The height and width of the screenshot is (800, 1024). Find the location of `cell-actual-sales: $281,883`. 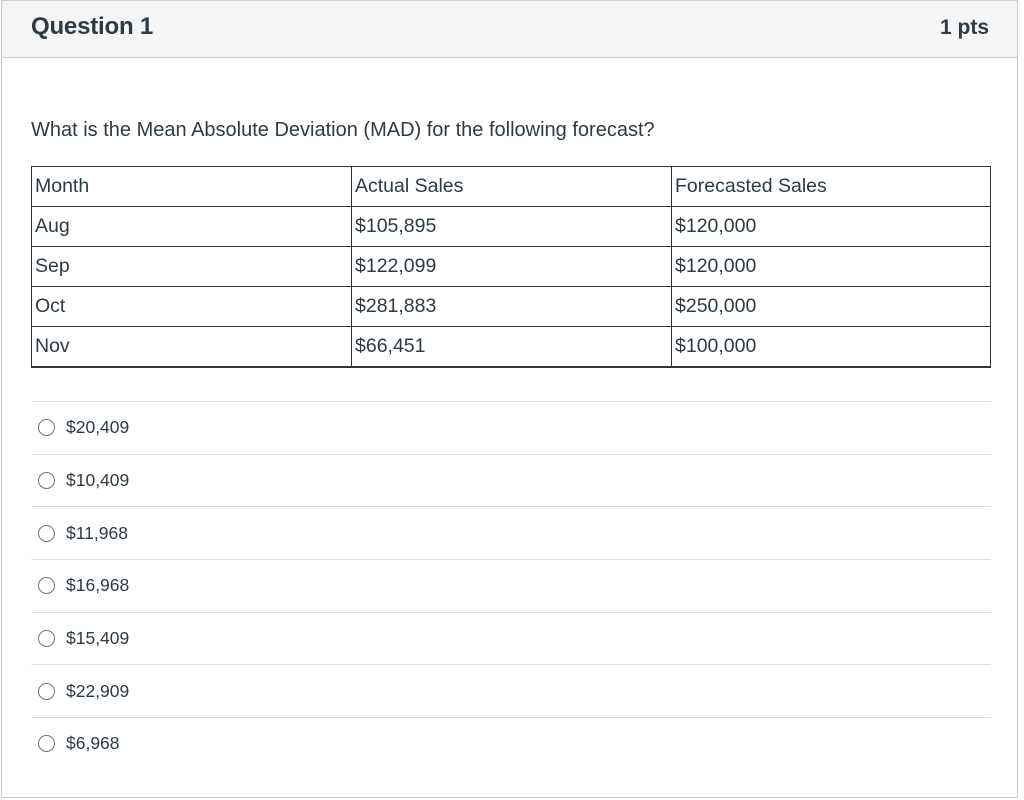

cell-actual-sales: $281,883 is located at coordinates (511, 306).